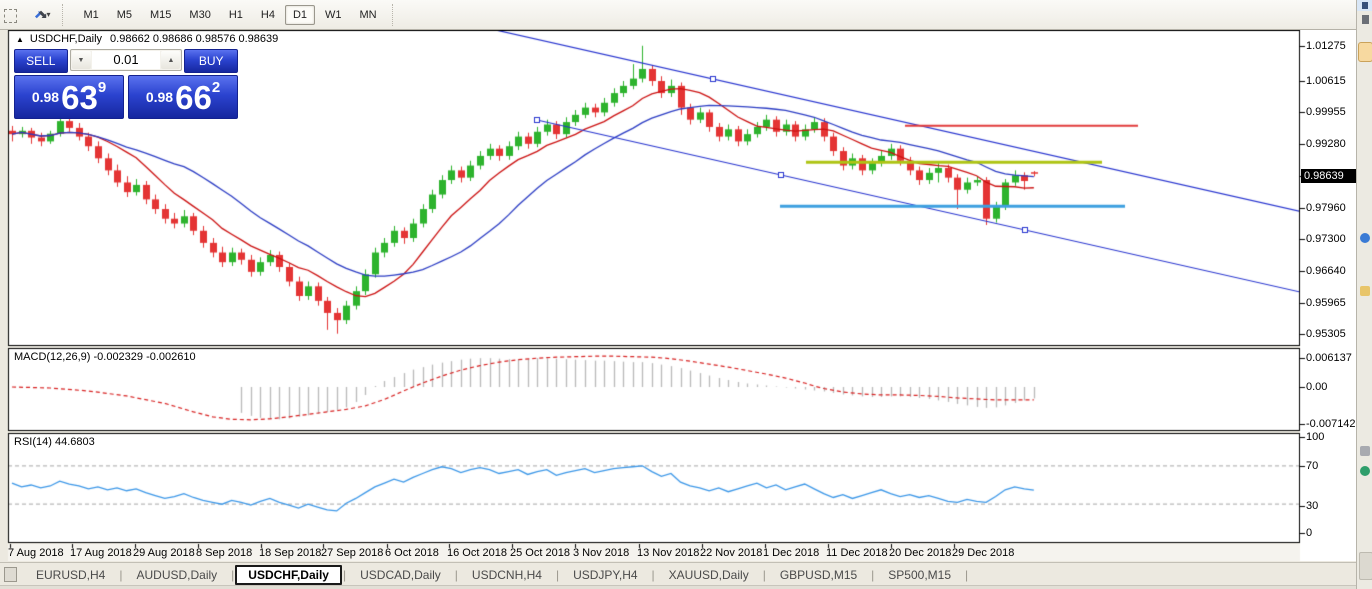 The height and width of the screenshot is (589, 1372). What do you see at coordinates (1329, 176) in the screenshot?
I see `current-price-tag: 0.98639` at bounding box center [1329, 176].